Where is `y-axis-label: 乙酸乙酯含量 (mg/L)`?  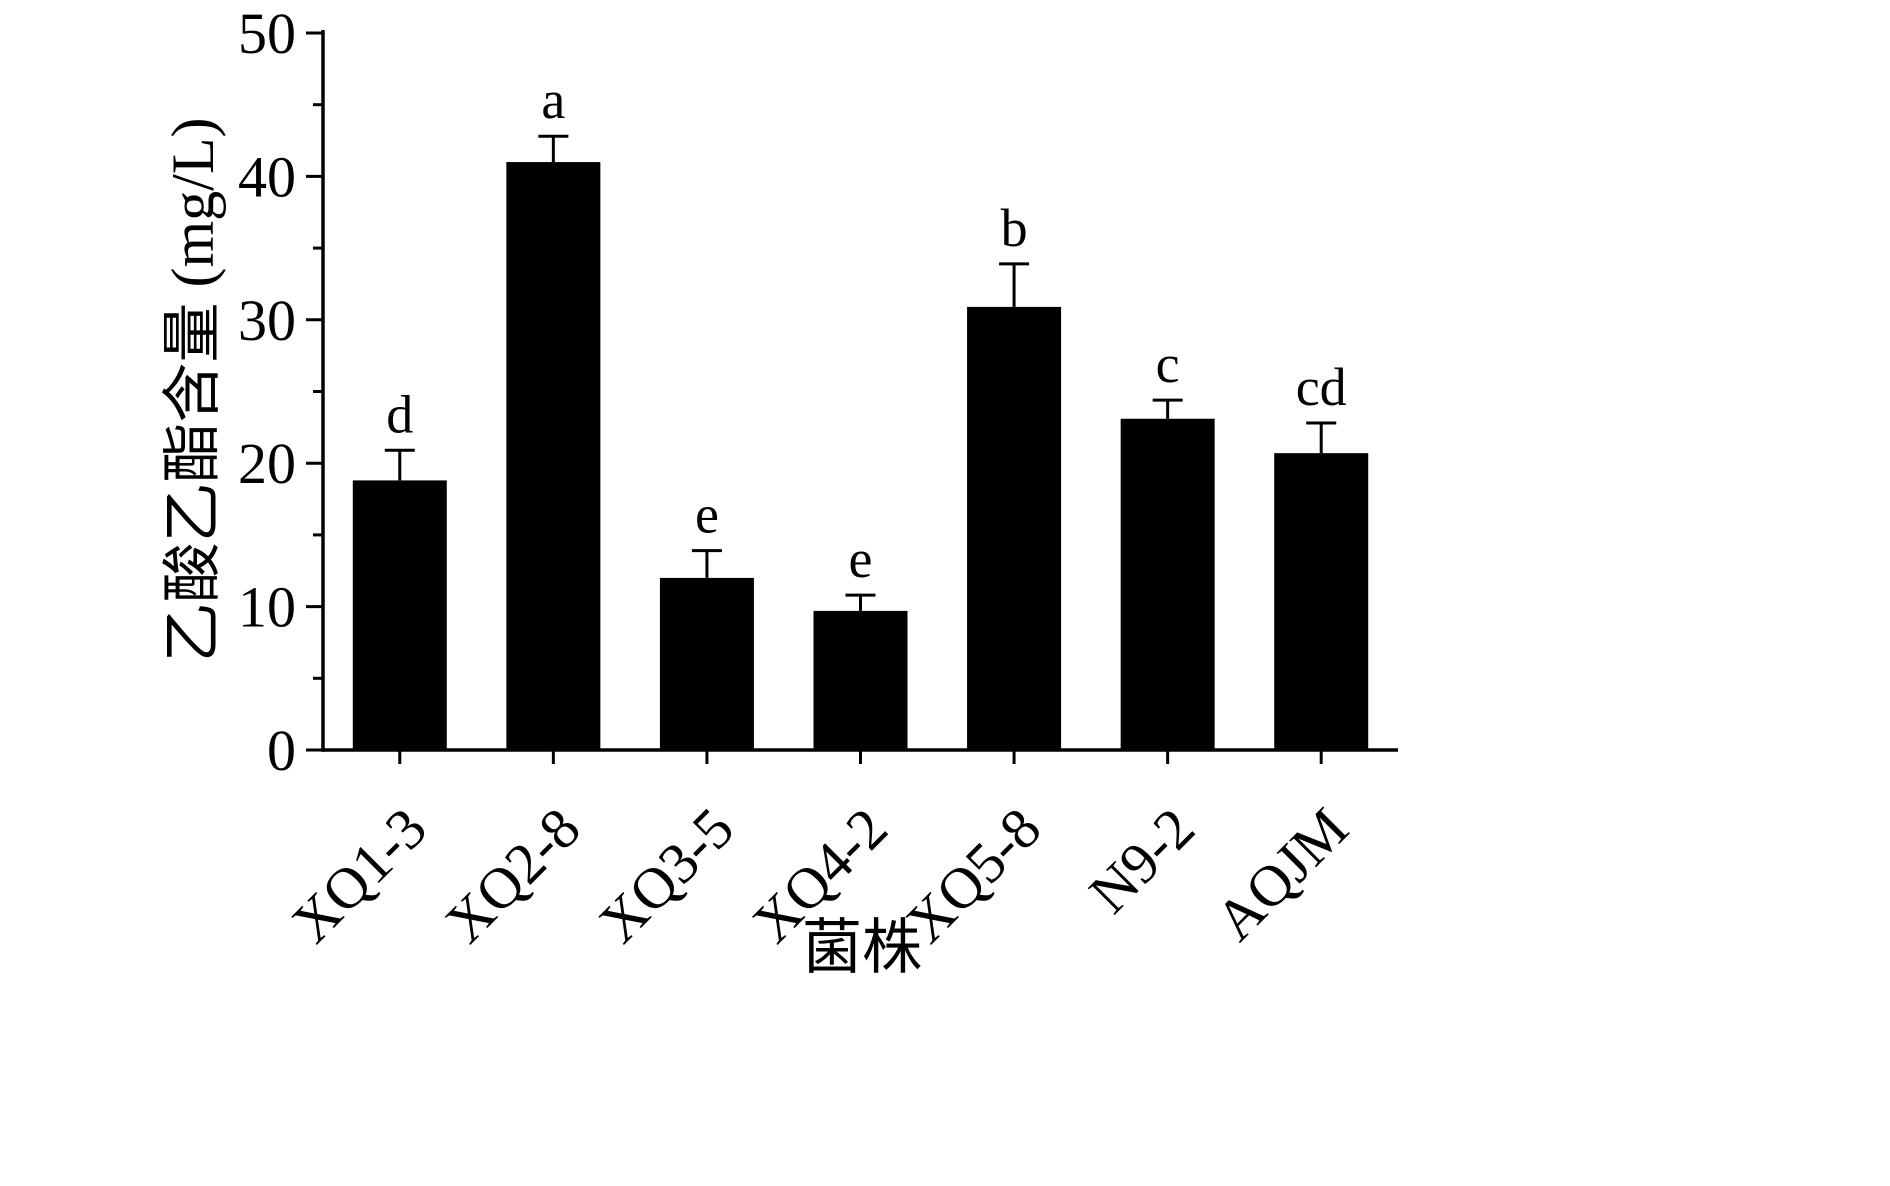
y-axis-label: 乙酸乙酯含量 (mg/L) is located at coordinates (193, 390).